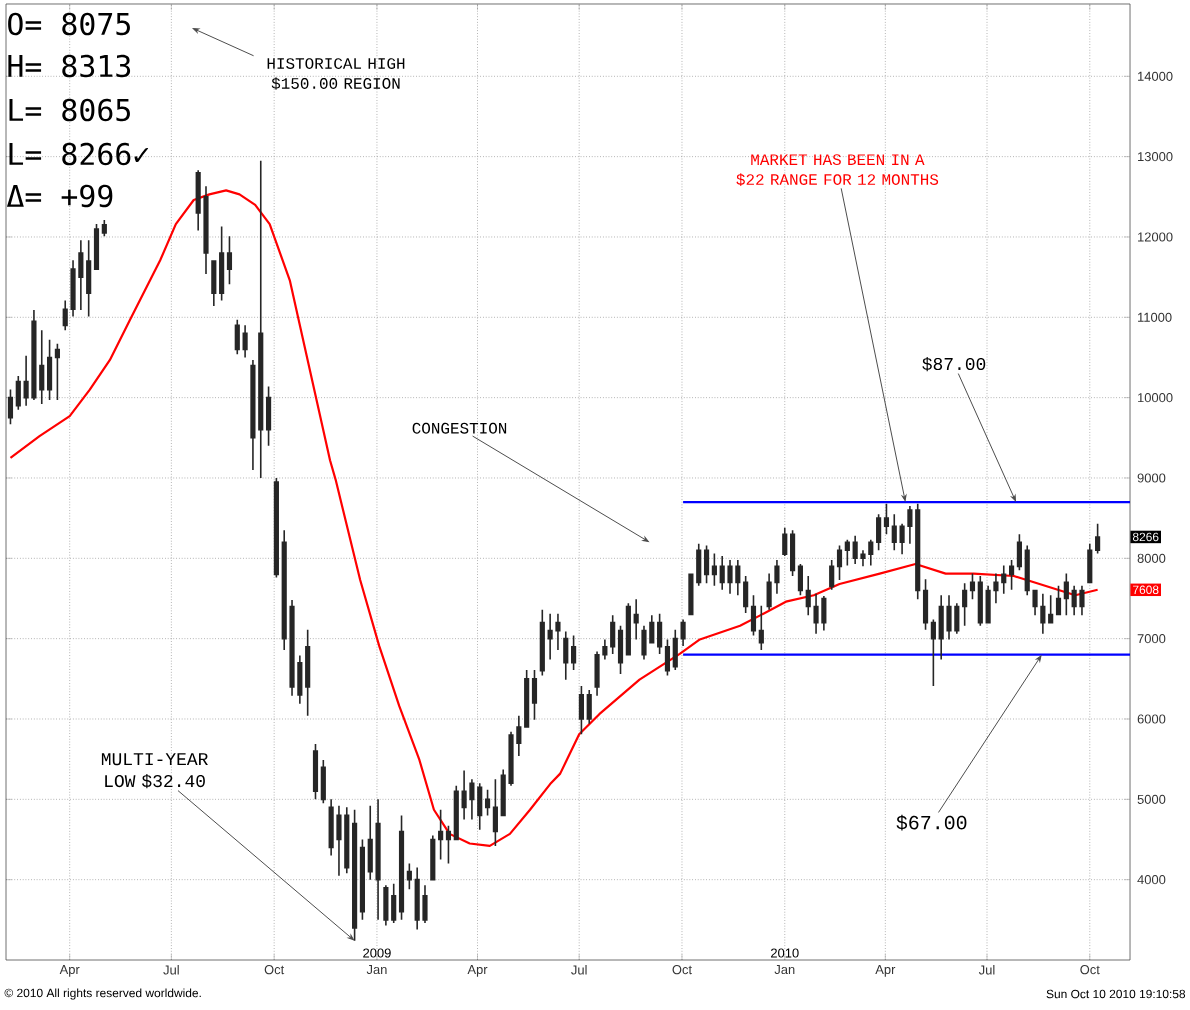 The height and width of the screenshot is (1010, 1190). What do you see at coordinates (79, 154) in the screenshot?
I see `annotation: L= 8266✓` at bounding box center [79, 154].